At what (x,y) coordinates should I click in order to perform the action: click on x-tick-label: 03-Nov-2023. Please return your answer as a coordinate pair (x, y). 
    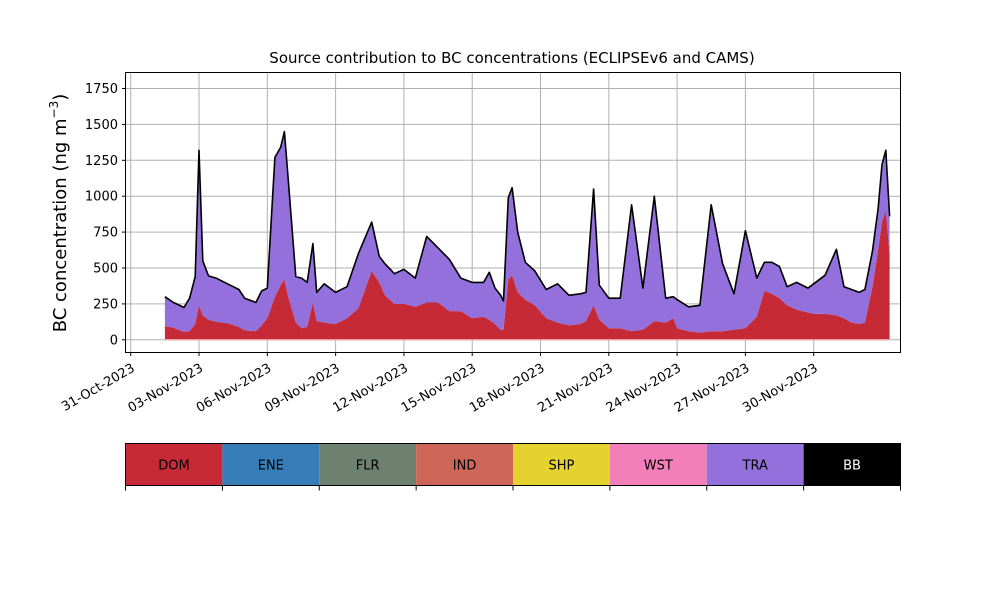
    Looking at the image, I should click on (166, 388).